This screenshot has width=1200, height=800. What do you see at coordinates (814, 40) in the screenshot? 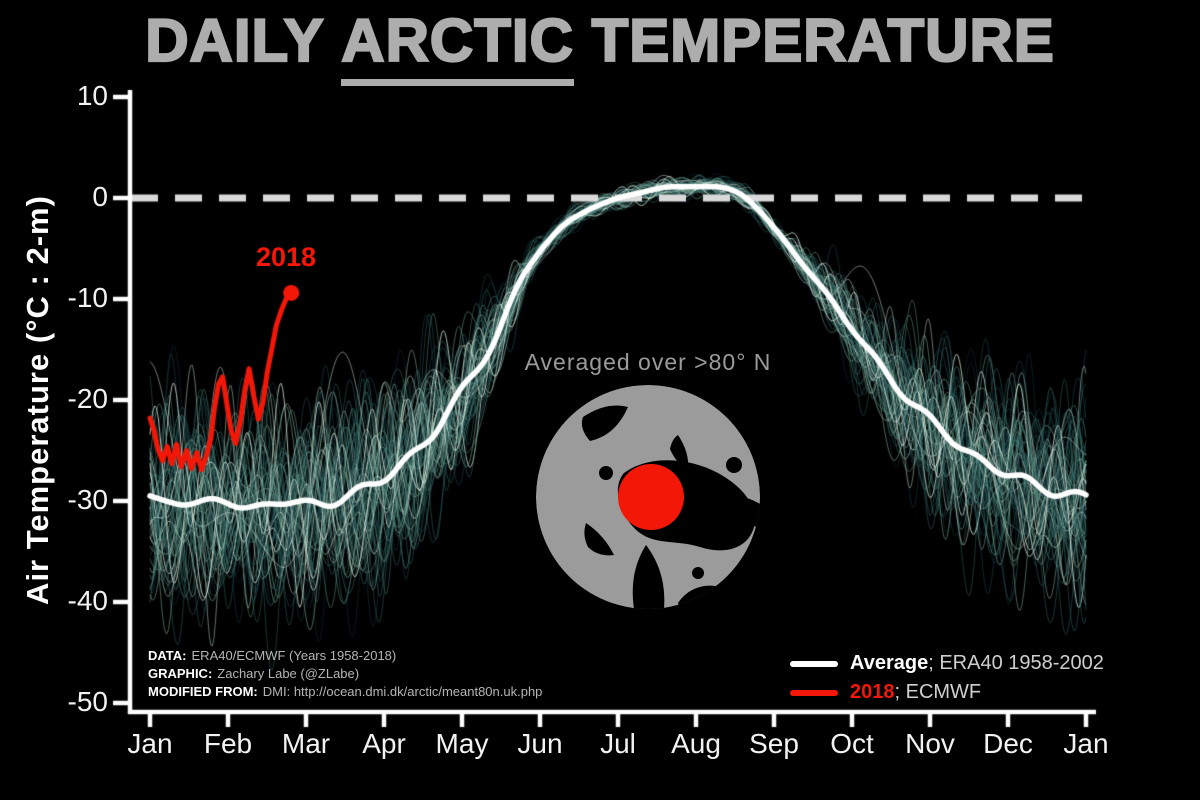
I see `title-post: TEMPERATURE` at bounding box center [814, 40].